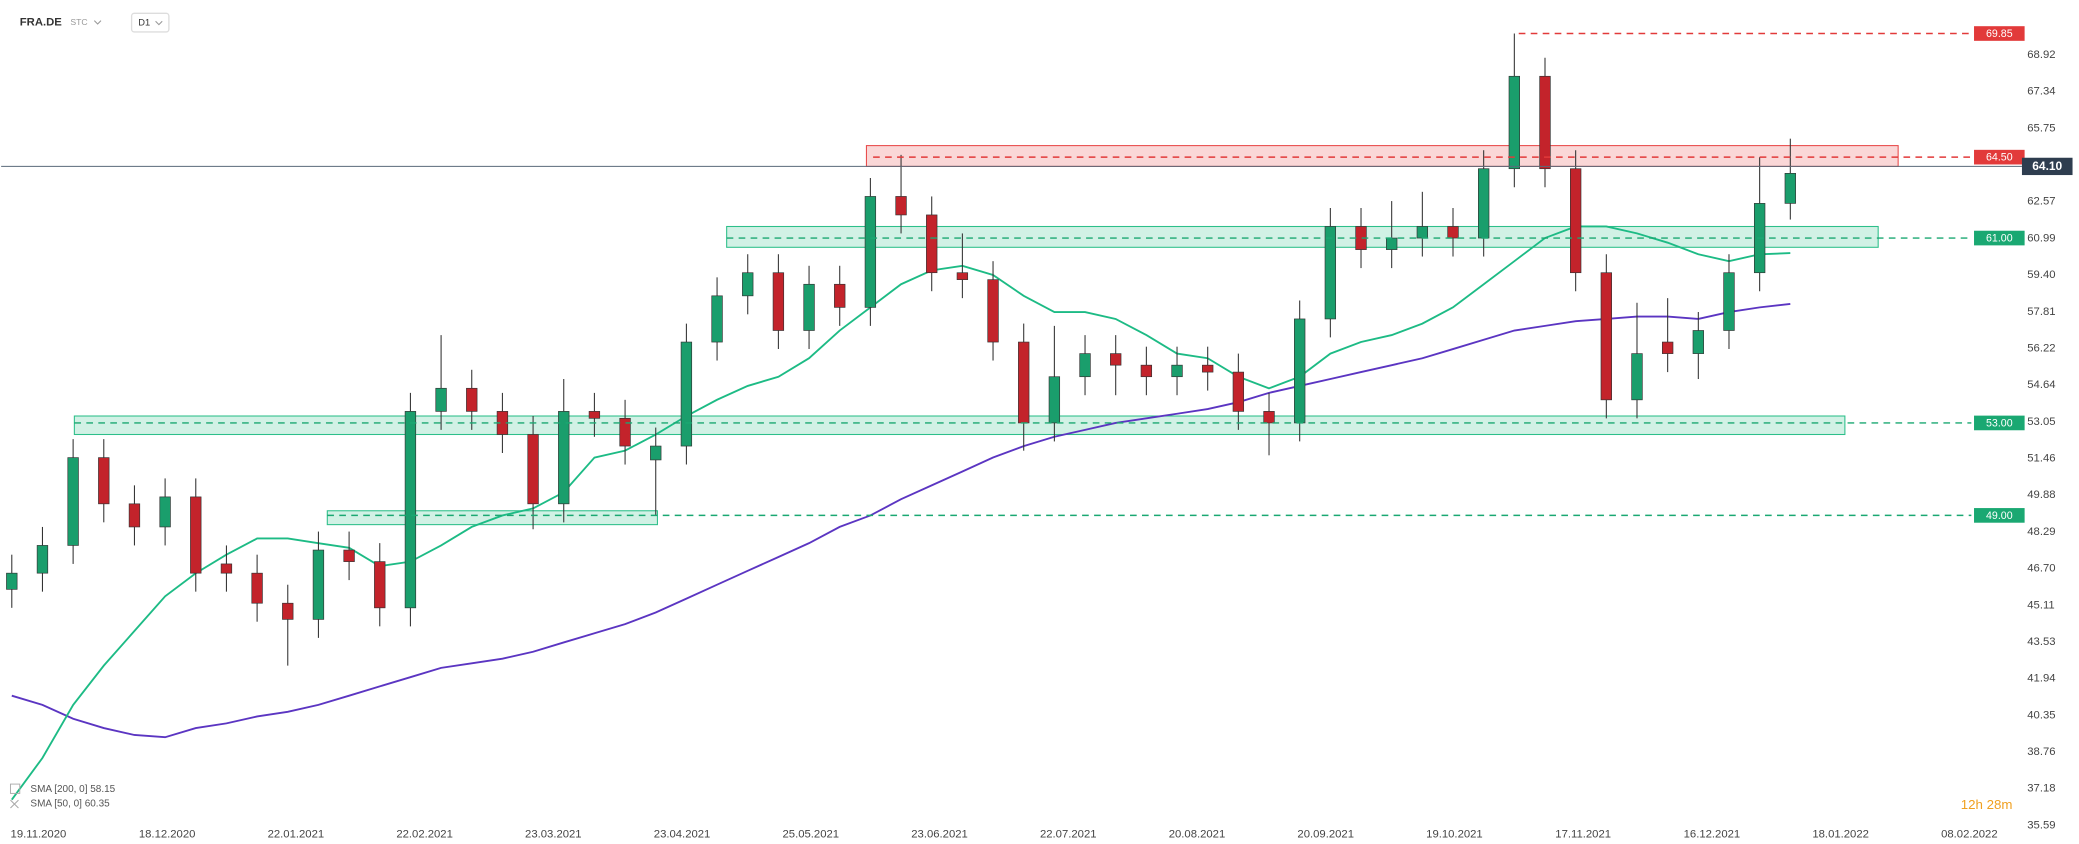 This screenshot has height=844, width=2079. Describe the element at coordinates (1999, 158) in the screenshot. I see `level-label: 64.50` at that location.